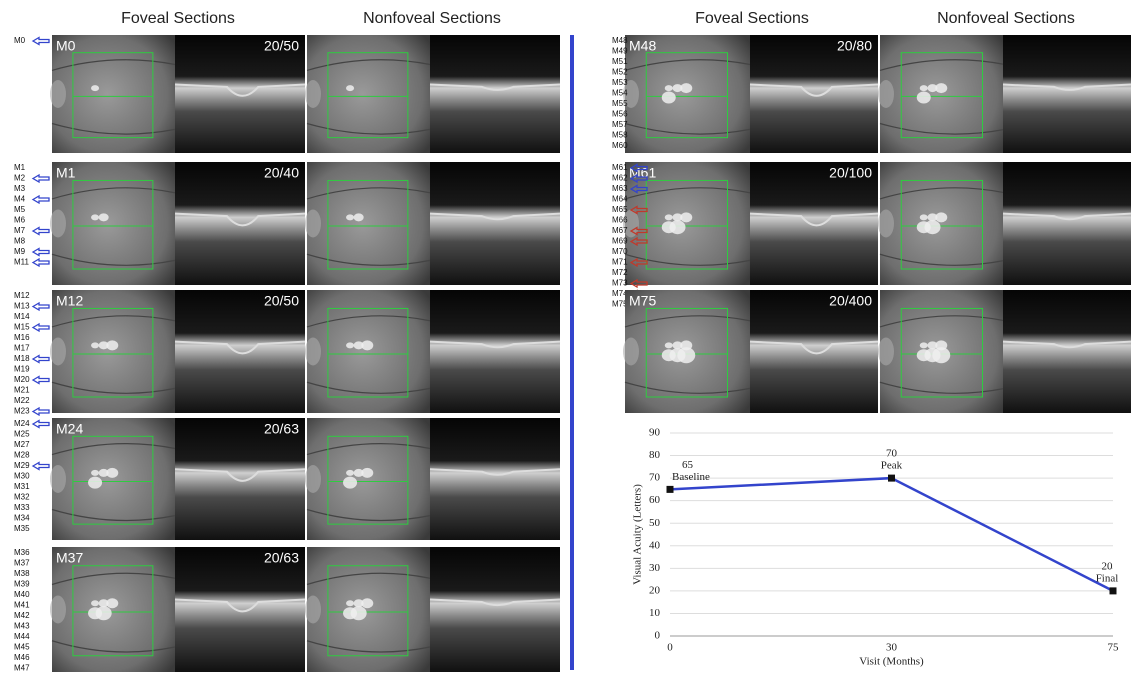  I want to click on month-label: M11, so click(22, 262).